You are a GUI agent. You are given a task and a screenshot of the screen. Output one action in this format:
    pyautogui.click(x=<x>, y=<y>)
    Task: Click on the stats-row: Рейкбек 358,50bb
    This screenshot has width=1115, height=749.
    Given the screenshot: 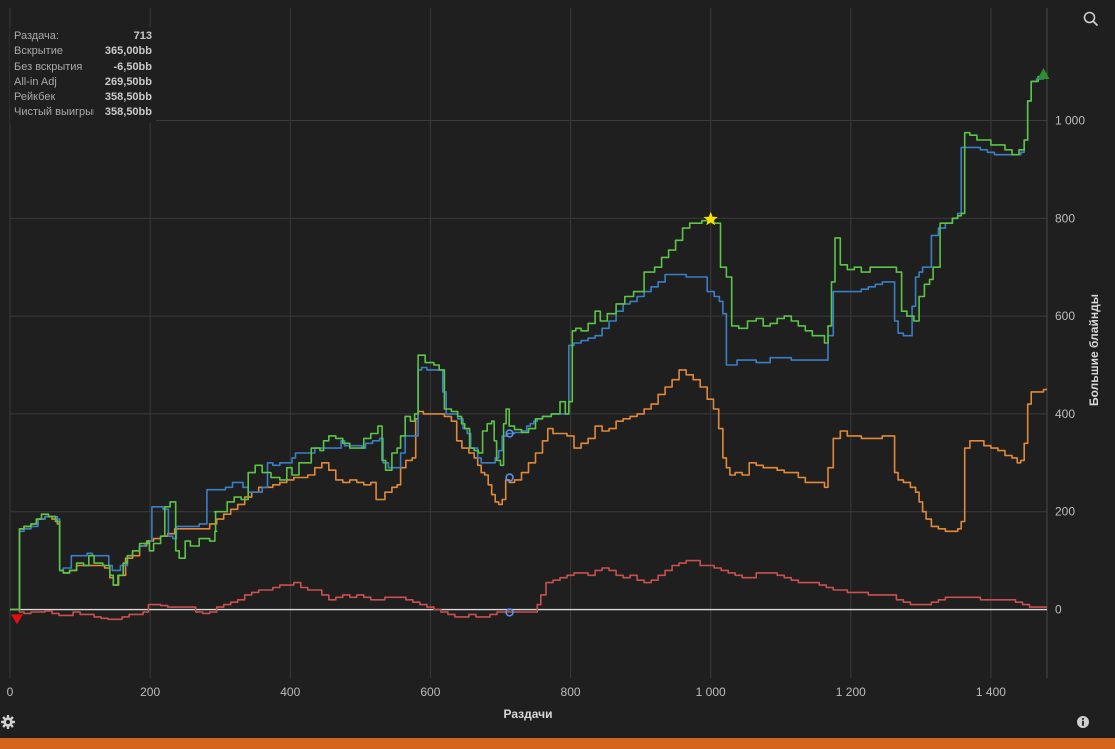 What is the action you would take?
    pyautogui.click(x=85, y=97)
    